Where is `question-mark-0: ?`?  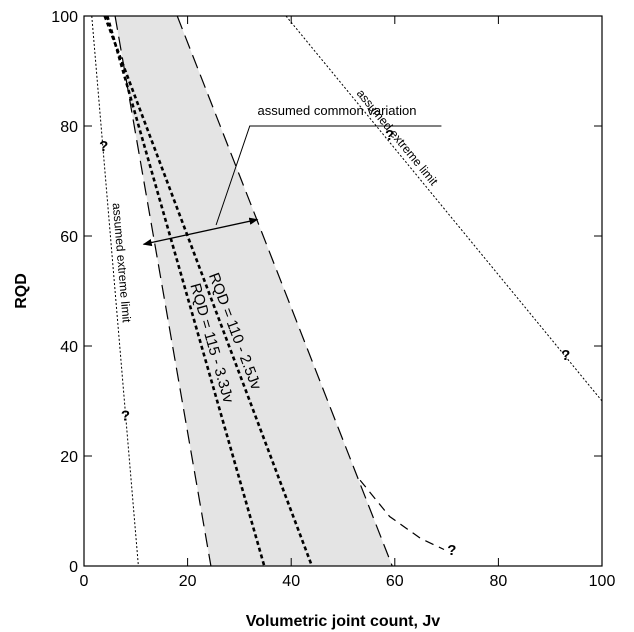 question-mark-0: ? is located at coordinates (103, 146).